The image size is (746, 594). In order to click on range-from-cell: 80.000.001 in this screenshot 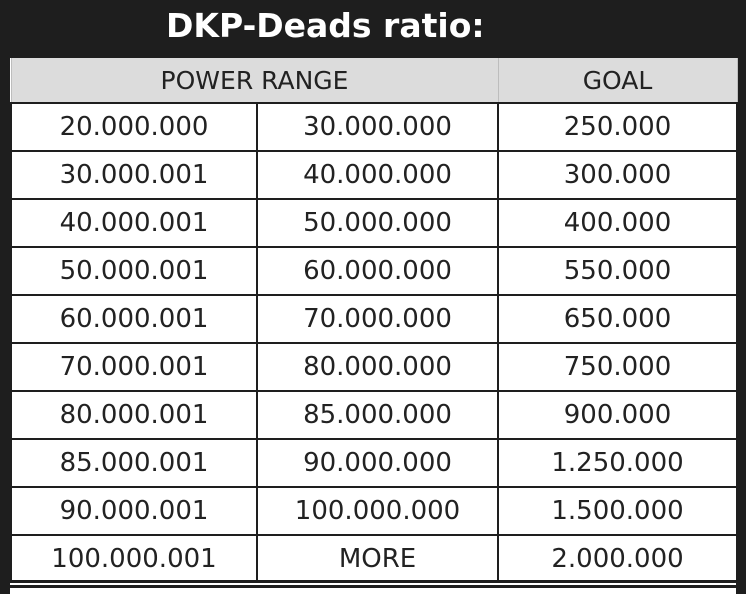, I will do `click(134, 415)`.